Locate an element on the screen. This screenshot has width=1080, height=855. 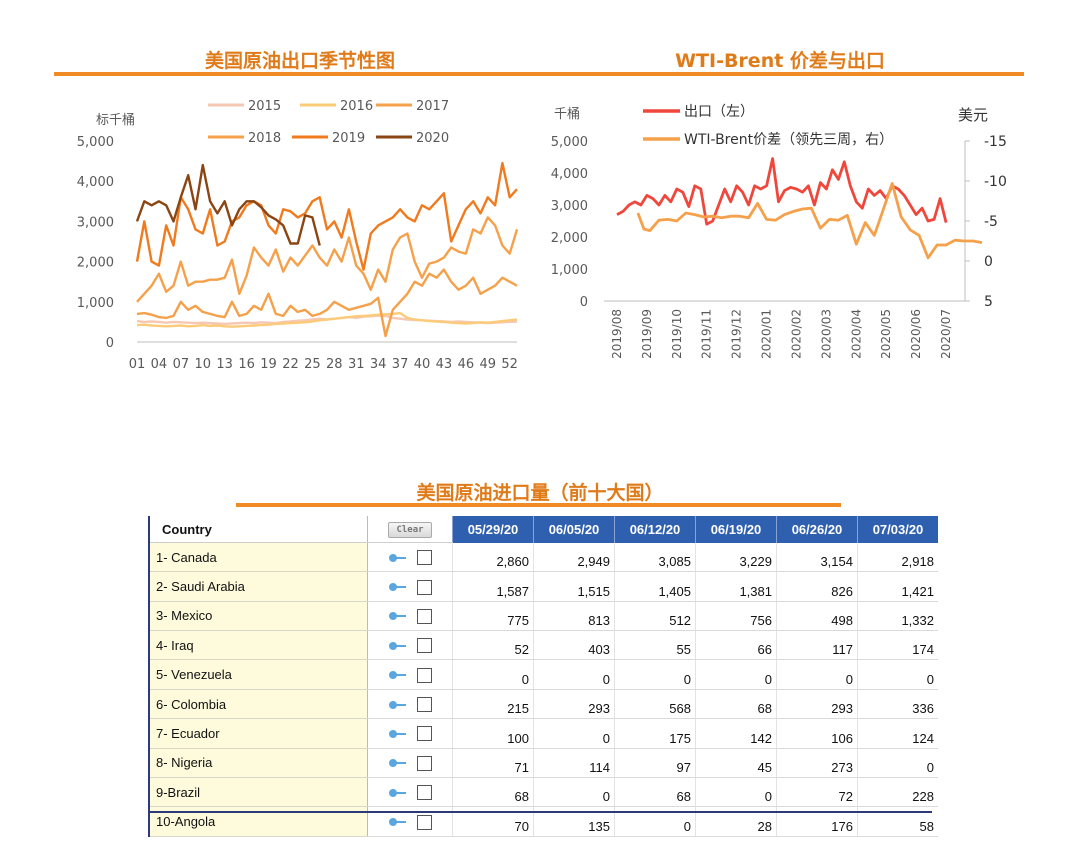
series-line-2016 is located at coordinates (327, 319).